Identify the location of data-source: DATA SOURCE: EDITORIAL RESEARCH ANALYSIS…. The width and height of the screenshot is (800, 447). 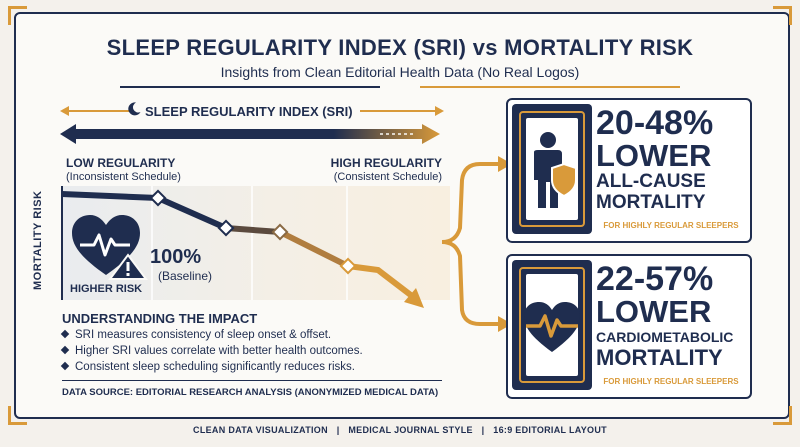
(250, 392).